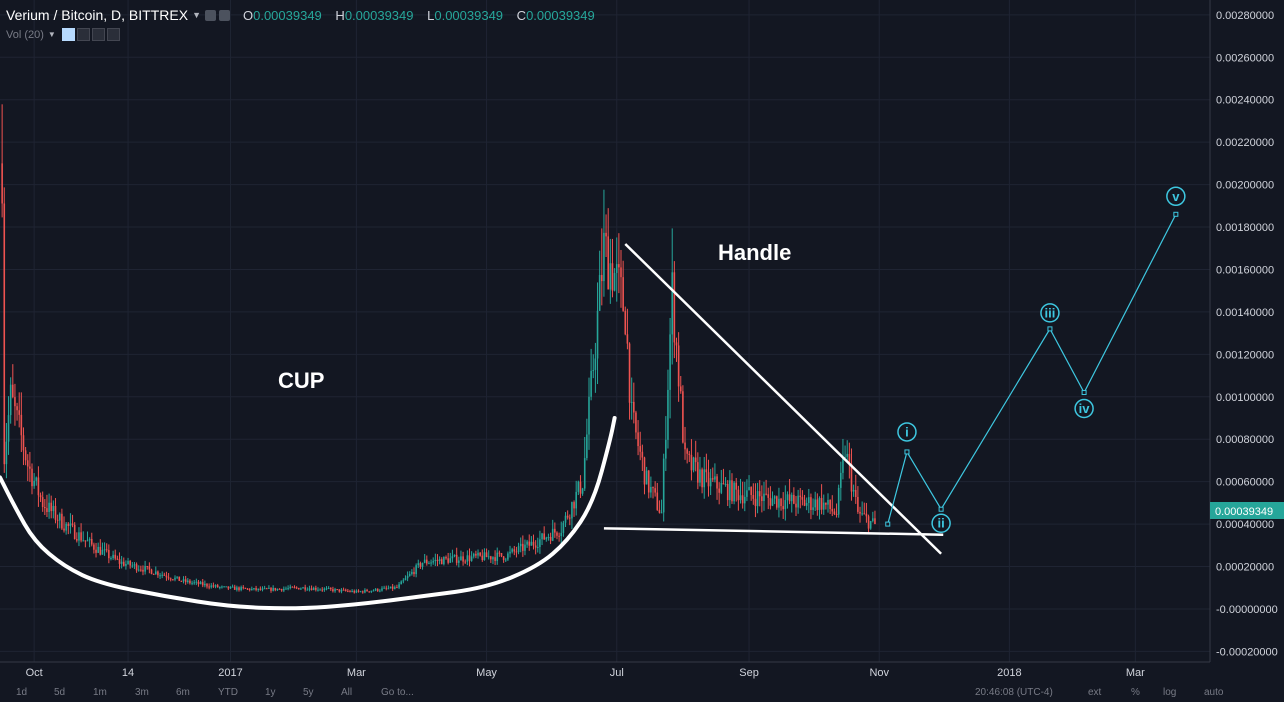 The image size is (1284, 702). Describe the element at coordinates (68, 34) in the screenshot. I see `eye-icon` at that location.